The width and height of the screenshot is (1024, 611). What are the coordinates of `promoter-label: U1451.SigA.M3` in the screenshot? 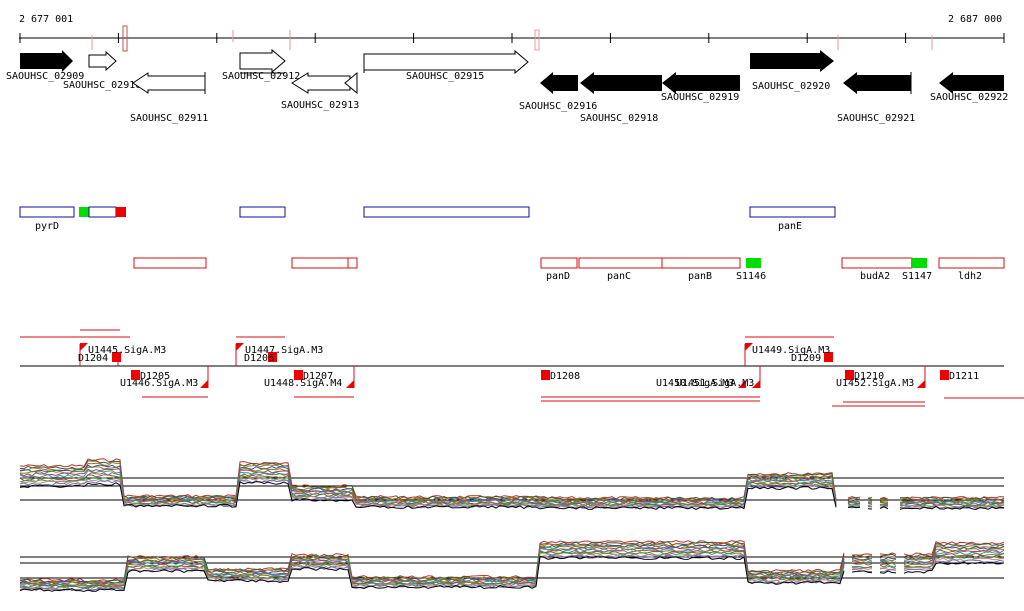 It's located at (715, 383).